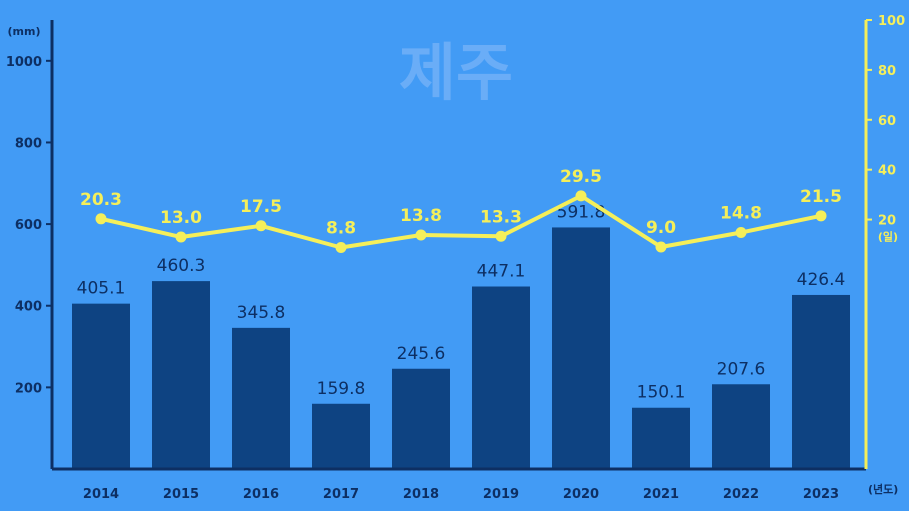 The height and width of the screenshot is (511, 909). What do you see at coordinates (581, 196) in the screenshot?
I see `line-point-2020` at bounding box center [581, 196].